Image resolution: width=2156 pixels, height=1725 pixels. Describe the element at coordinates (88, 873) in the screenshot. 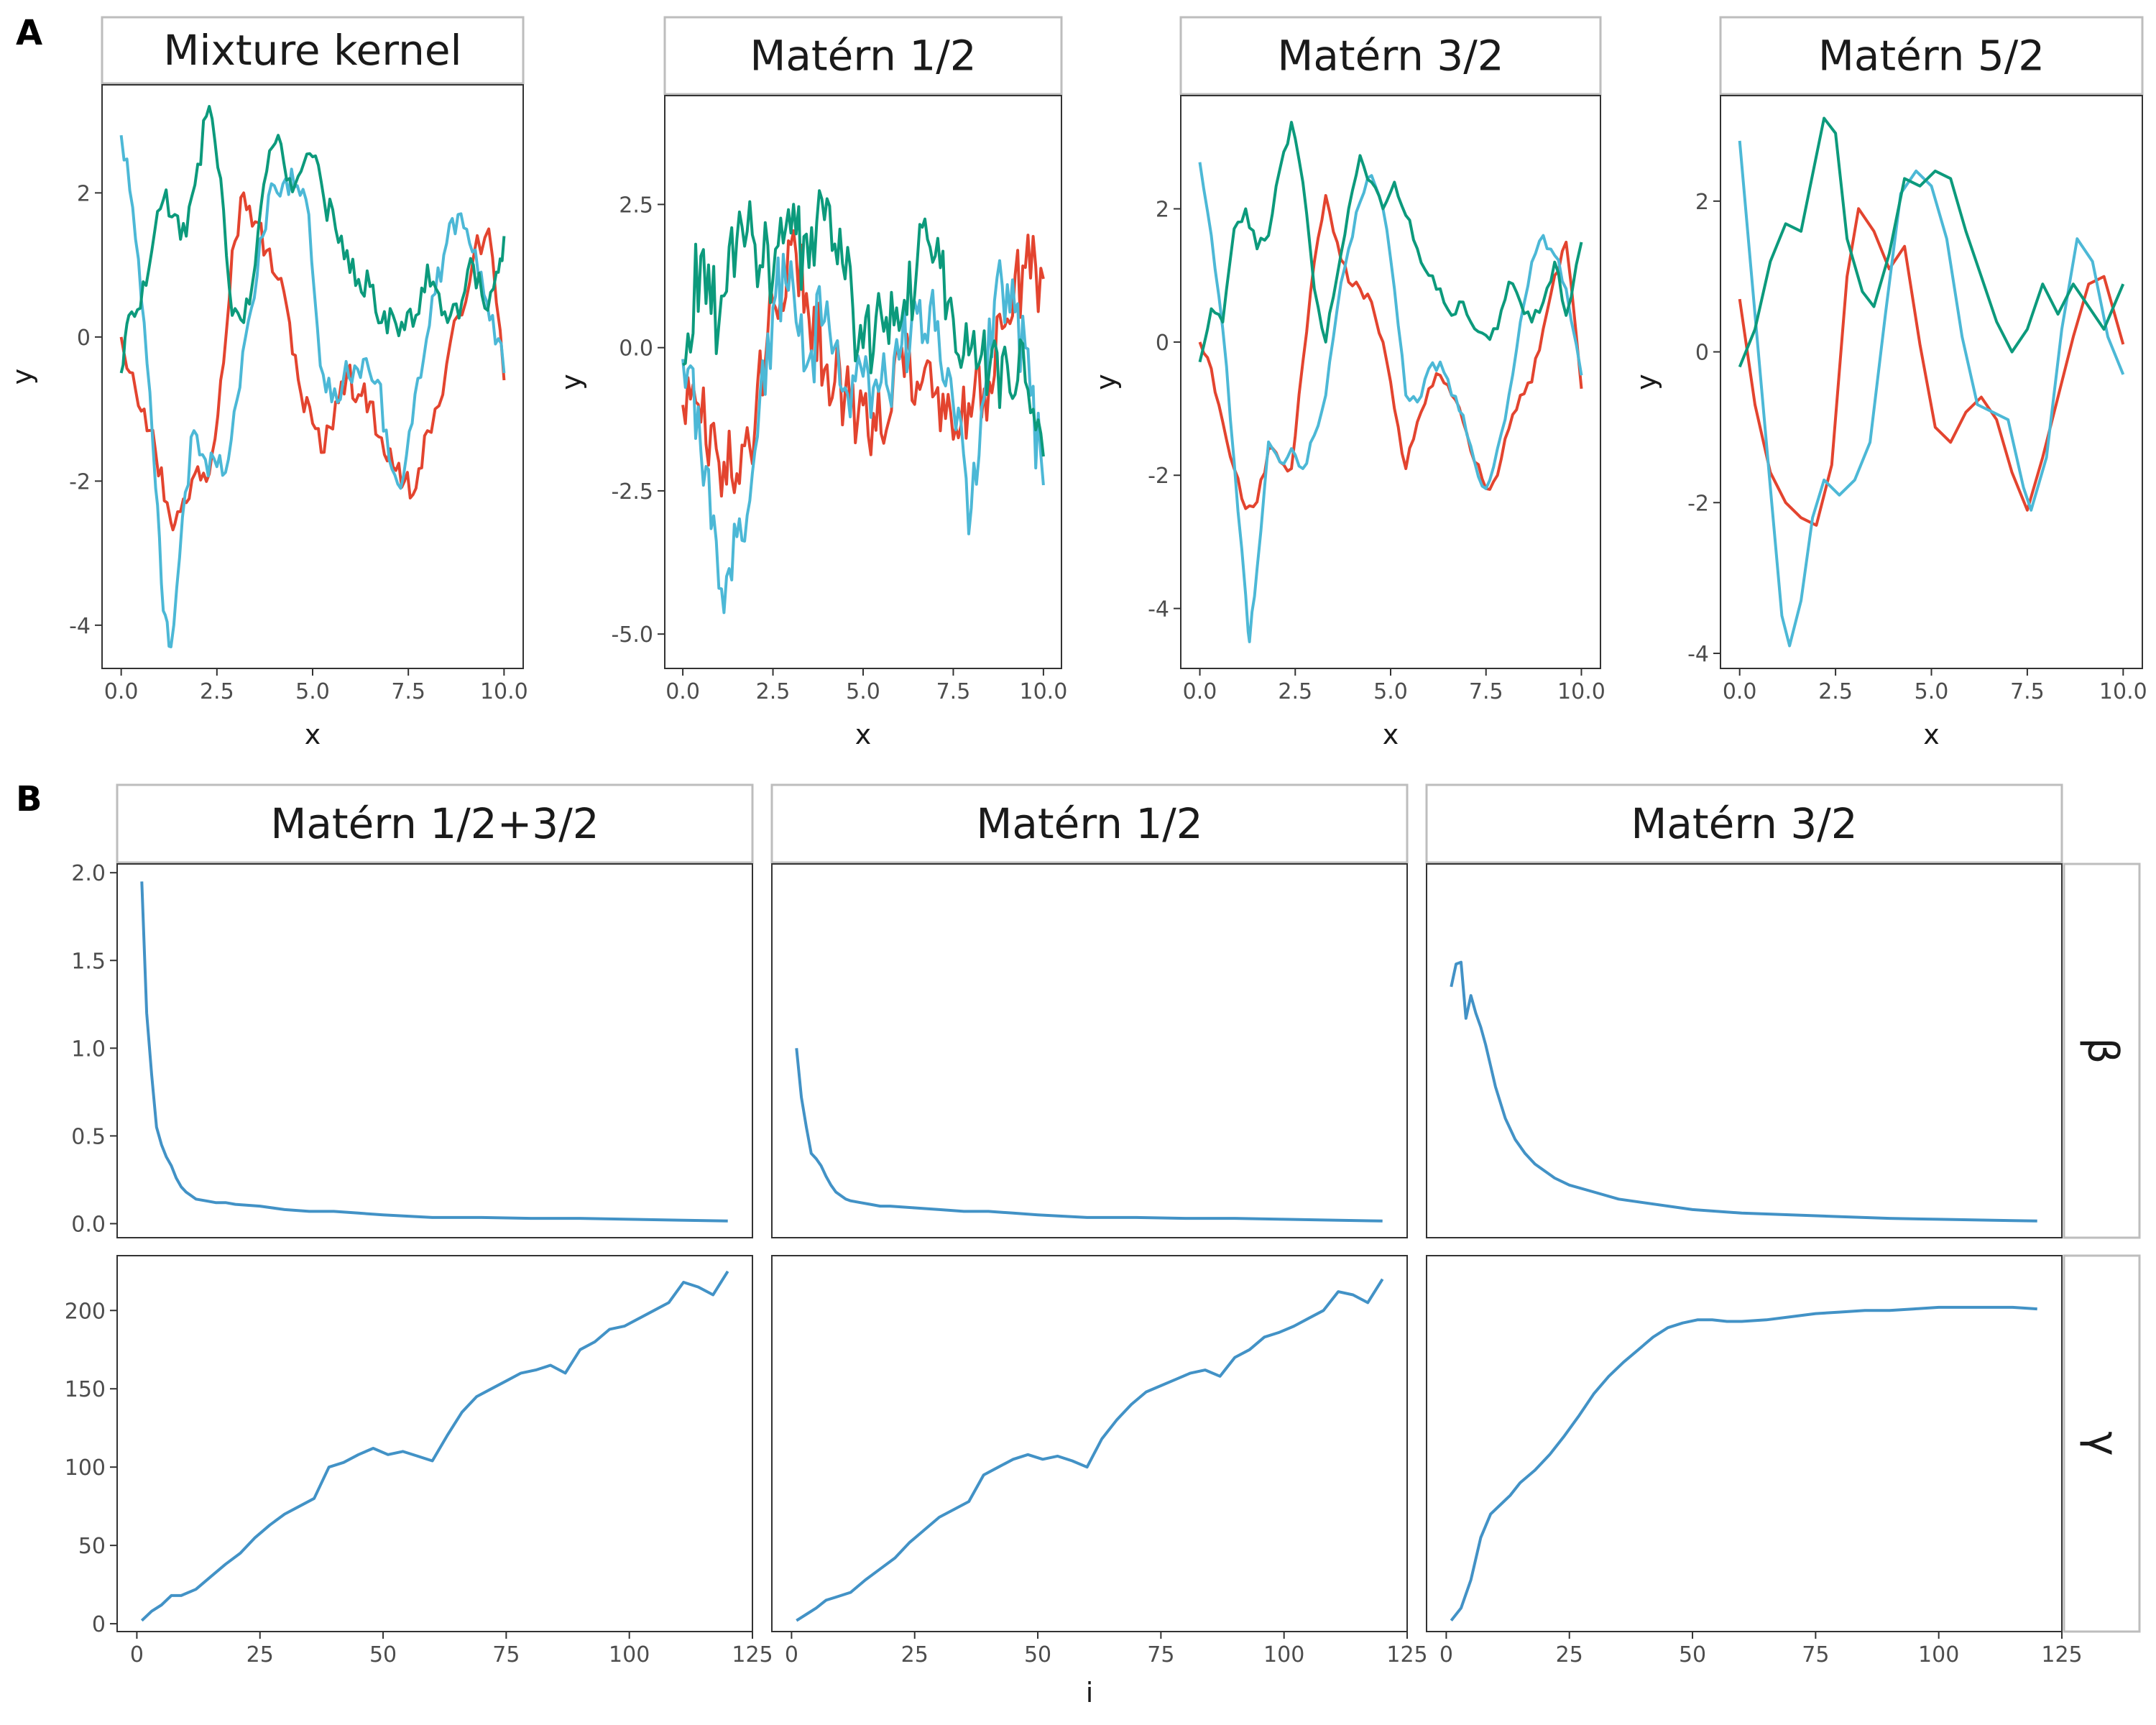

I see `y-tick-label: 2.0` at that location.